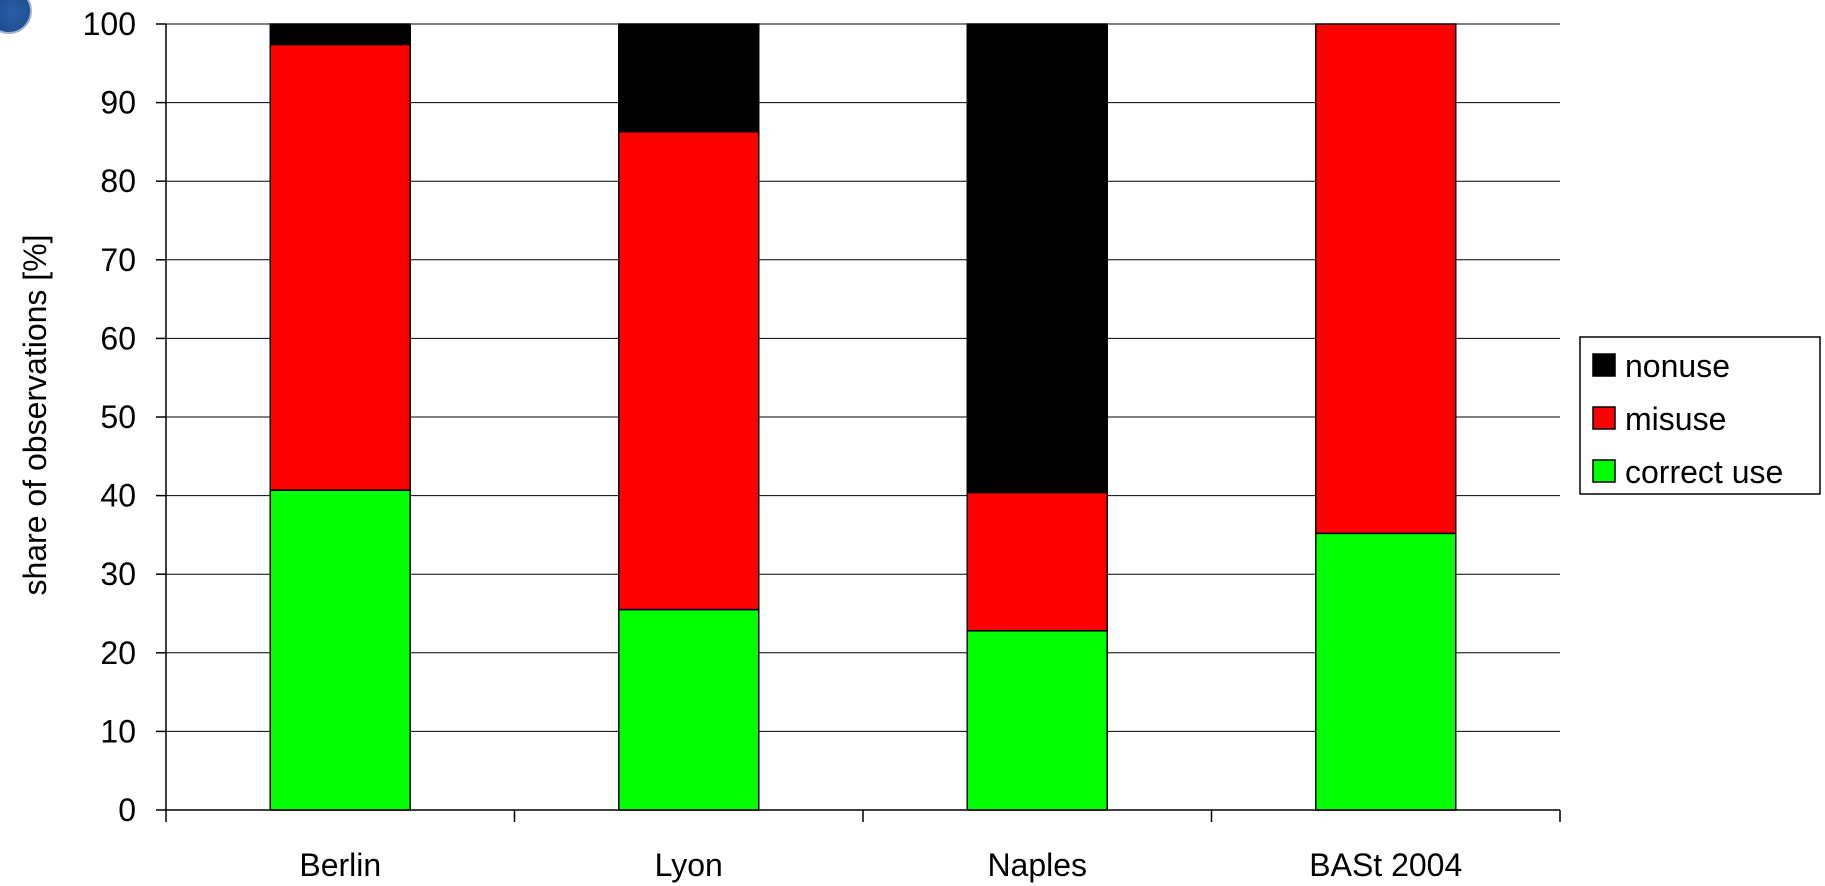 This screenshot has height=886, width=1825. Describe the element at coordinates (118, 260) in the screenshot. I see `y-tick-label: 70` at that location.